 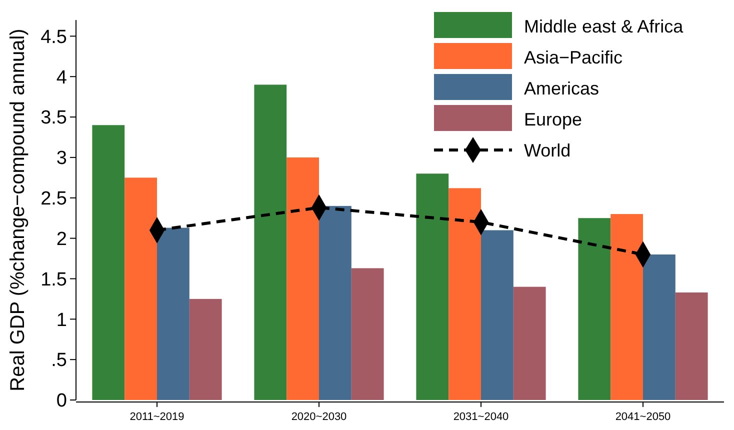 I want to click on y-axis-title: Real GDP (%change−compound annual), so click(x=18, y=210).